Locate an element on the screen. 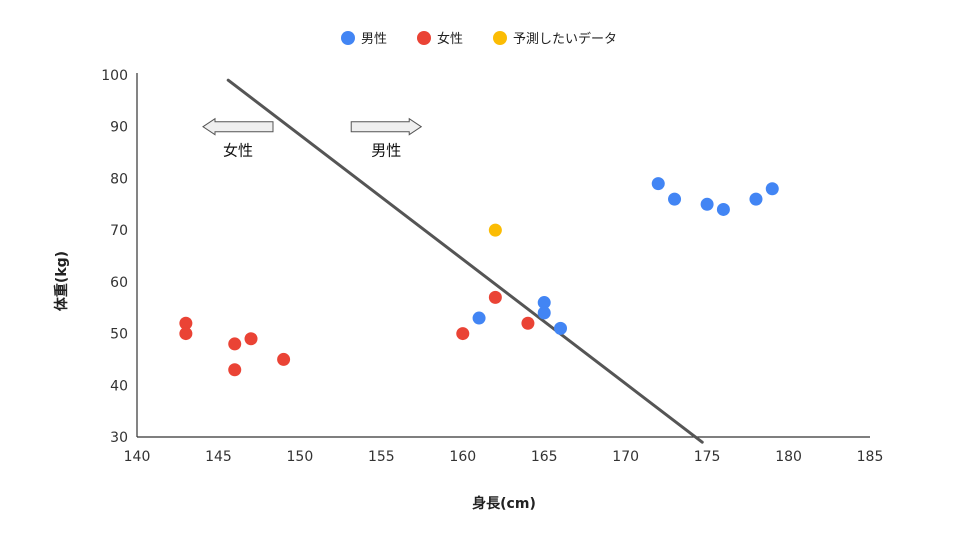 This screenshot has height=540, width=960. y-tick-label: 40 is located at coordinates (119, 386).